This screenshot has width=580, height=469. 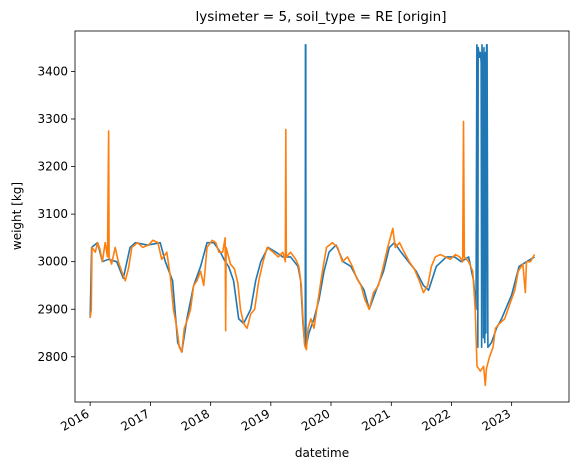 I want to click on y-tick-label: 3000, so click(x=52, y=262).